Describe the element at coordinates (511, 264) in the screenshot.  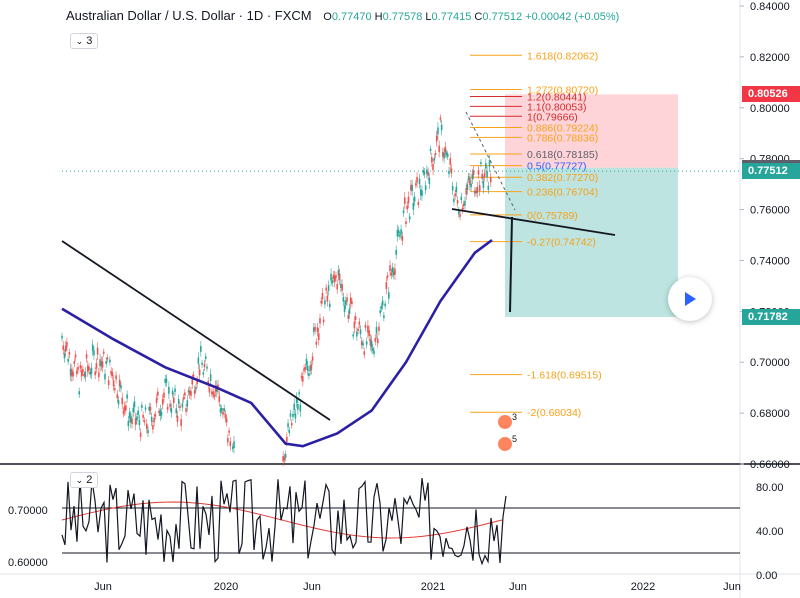
I see `measured-move-line` at that location.